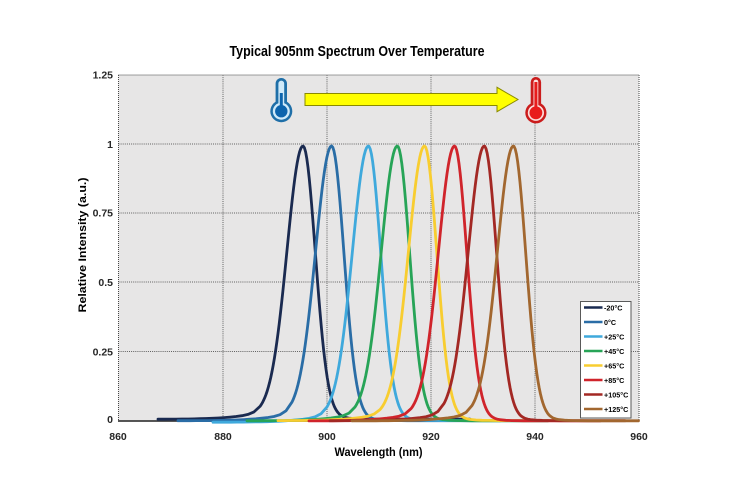  What do you see at coordinates (616, 409) in the screenshot?
I see `svg-text: +125°C` at bounding box center [616, 409].